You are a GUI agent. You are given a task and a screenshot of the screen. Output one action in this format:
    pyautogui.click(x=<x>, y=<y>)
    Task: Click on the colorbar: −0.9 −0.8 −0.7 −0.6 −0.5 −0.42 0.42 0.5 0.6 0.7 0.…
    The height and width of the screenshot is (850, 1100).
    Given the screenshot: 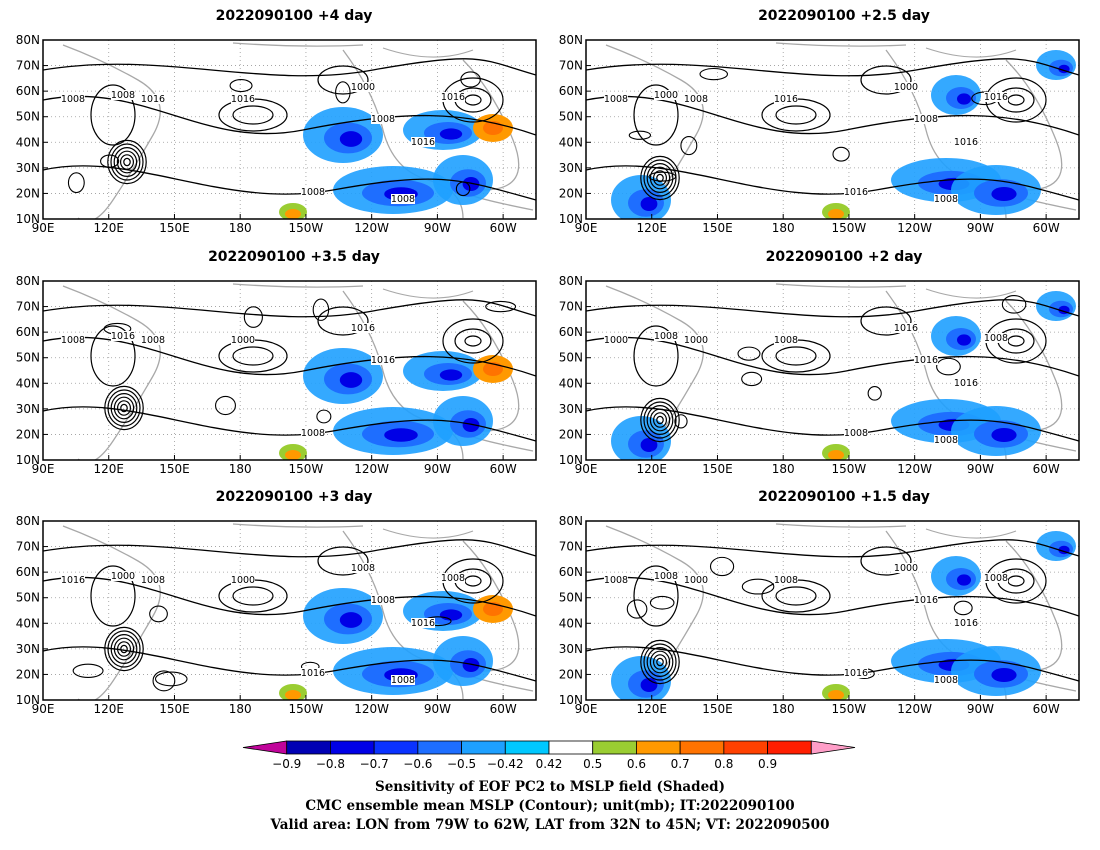 What is the action you would take?
    pyautogui.click(x=549, y=755)
    